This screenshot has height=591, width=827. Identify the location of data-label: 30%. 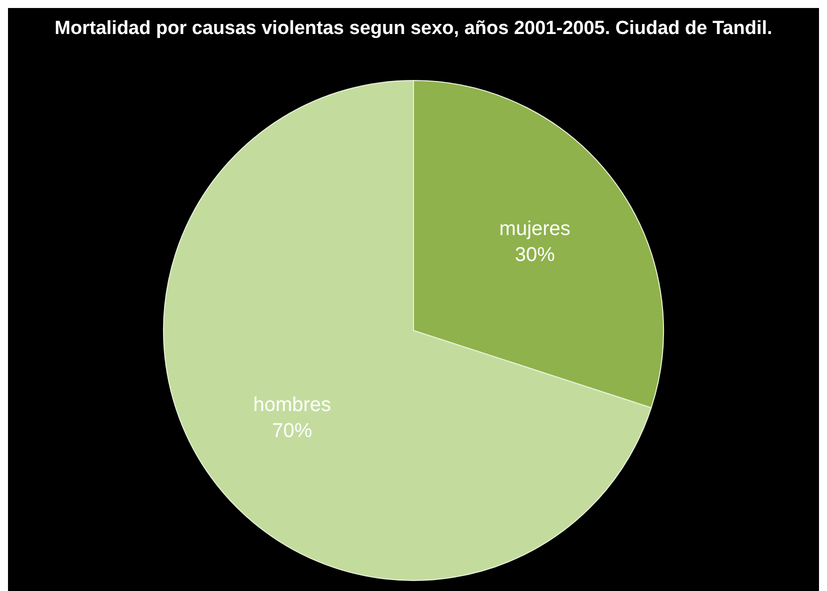
(535, 255).